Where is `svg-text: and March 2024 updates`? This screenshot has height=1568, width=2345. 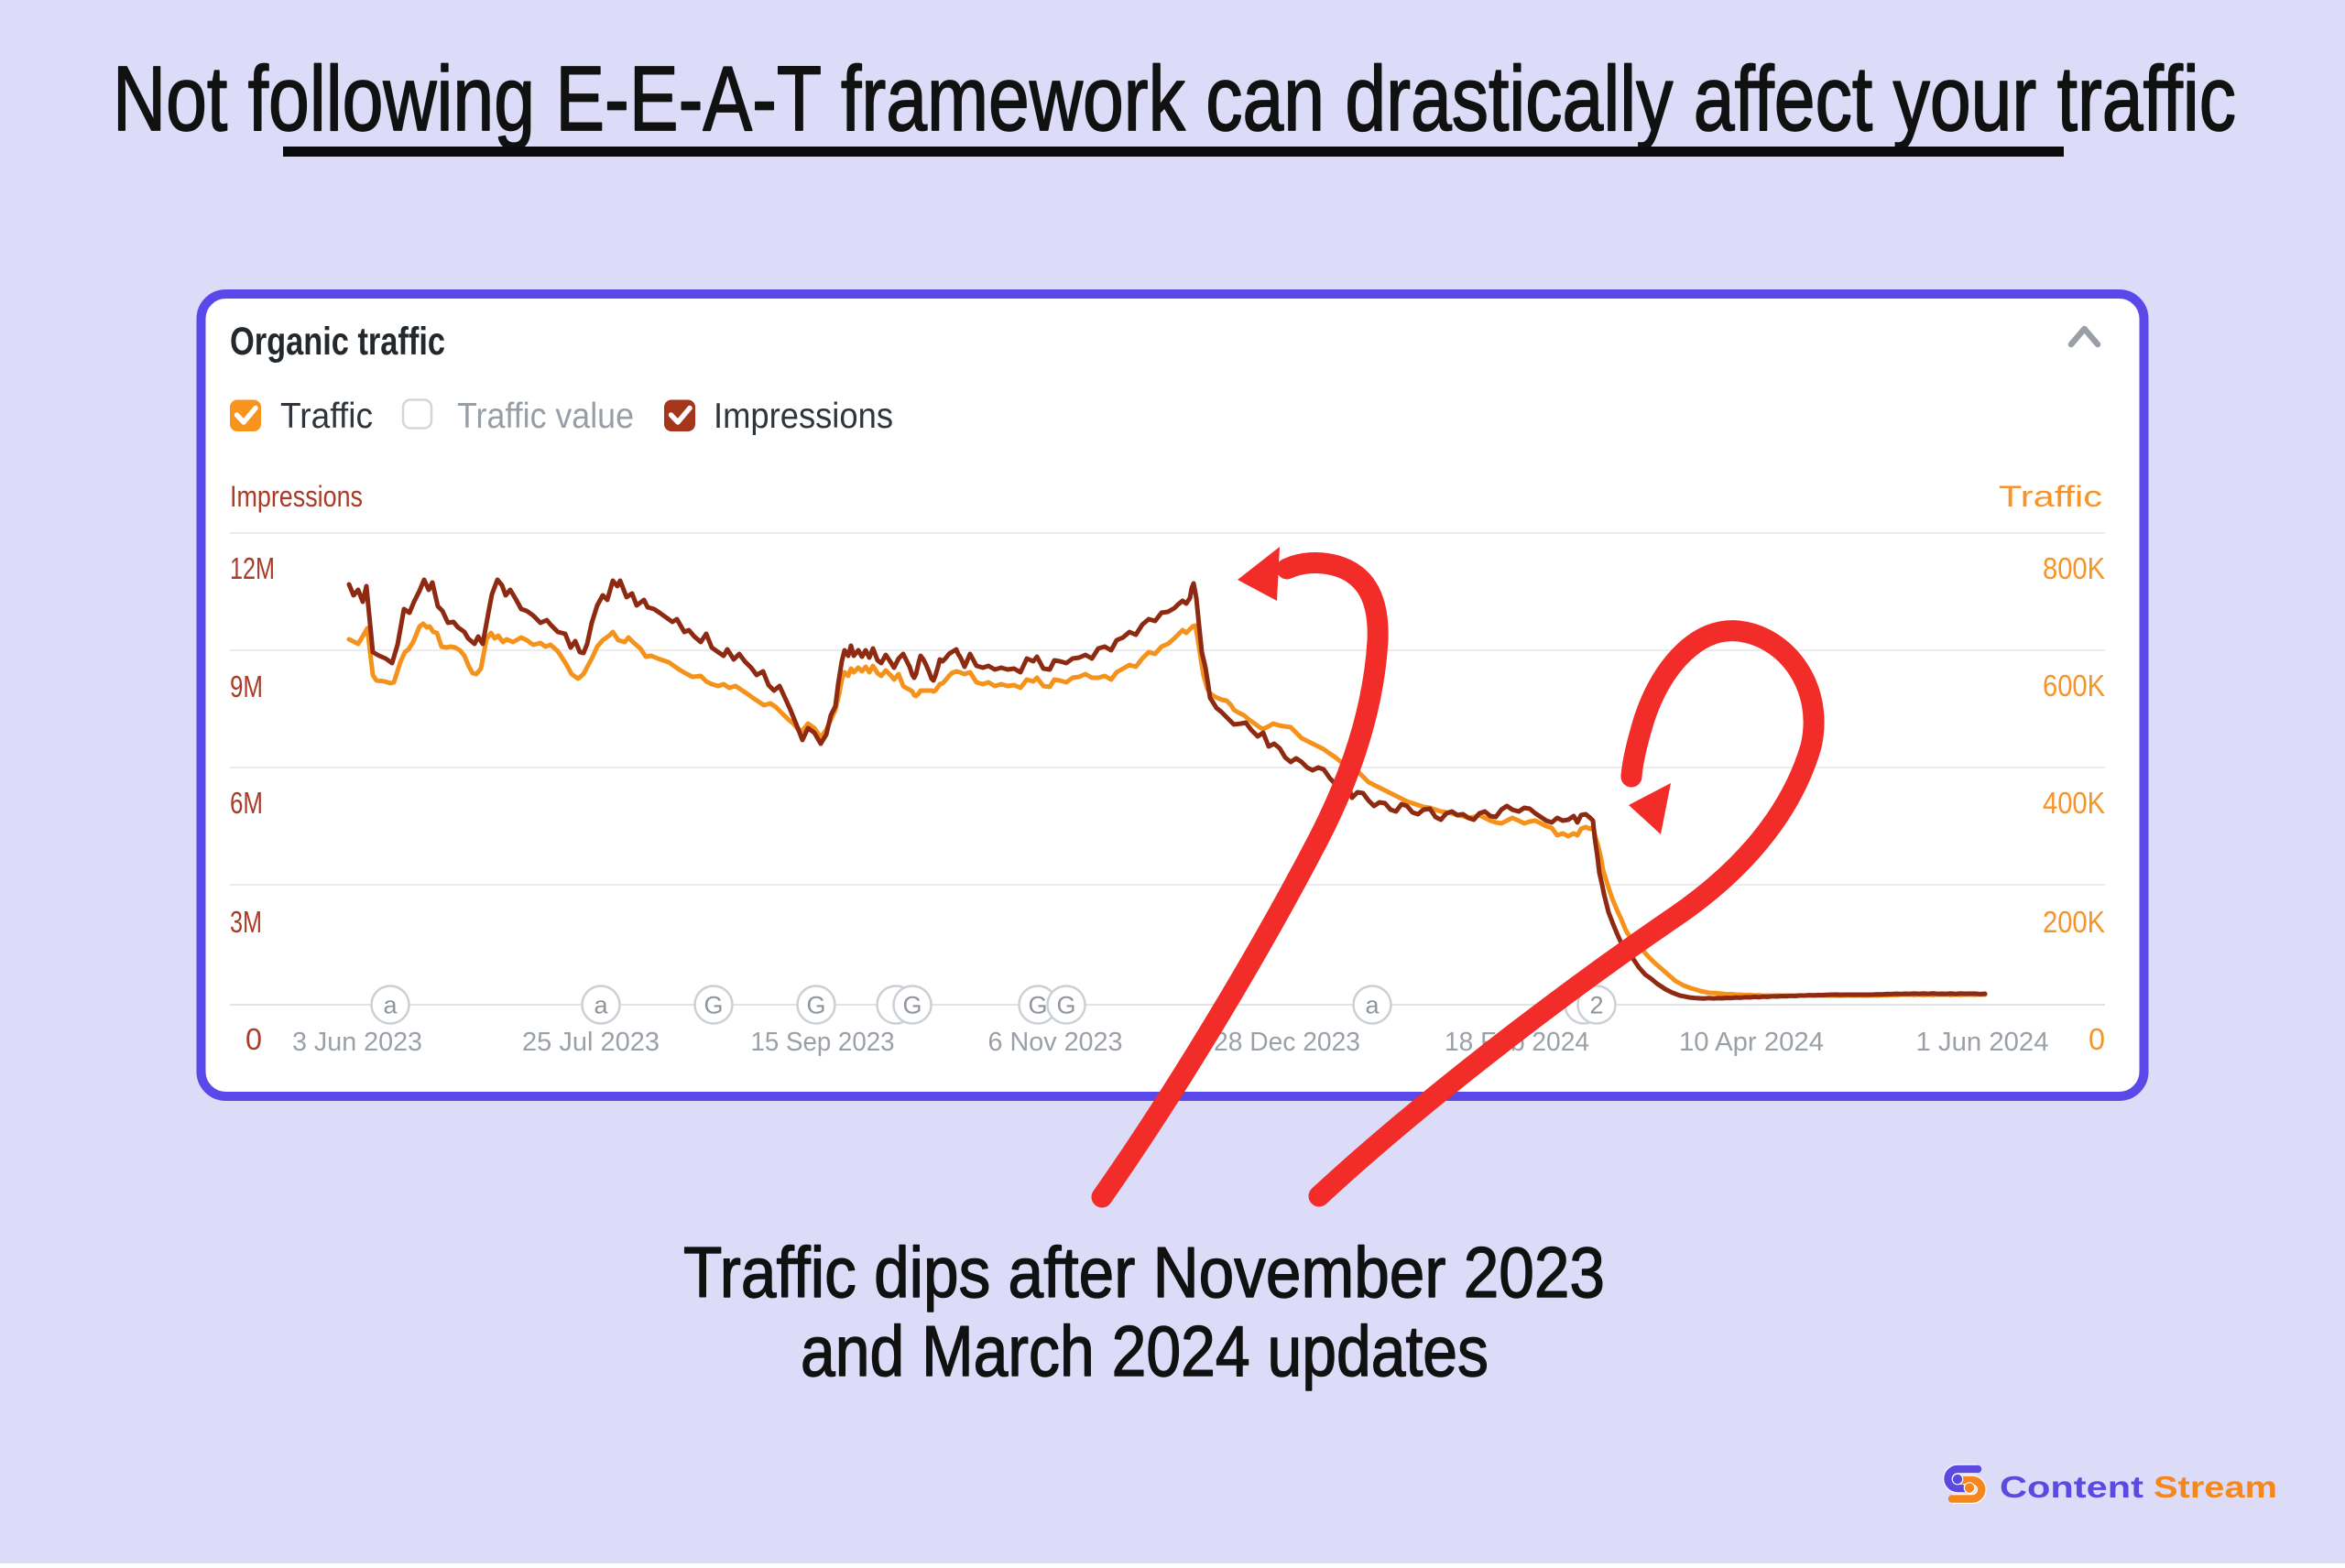
svg-text: and March 2024 updates is located at coordinates (1145, 1351).